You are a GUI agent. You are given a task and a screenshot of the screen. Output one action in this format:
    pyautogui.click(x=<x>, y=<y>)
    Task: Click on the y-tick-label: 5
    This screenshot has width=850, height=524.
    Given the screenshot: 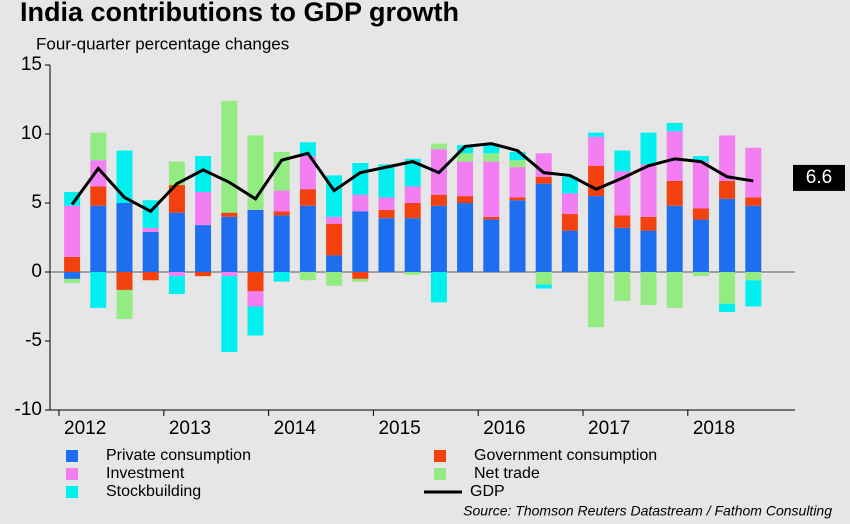 What is the action you would take?
    pyautogui.click(x=36, y=202)
    